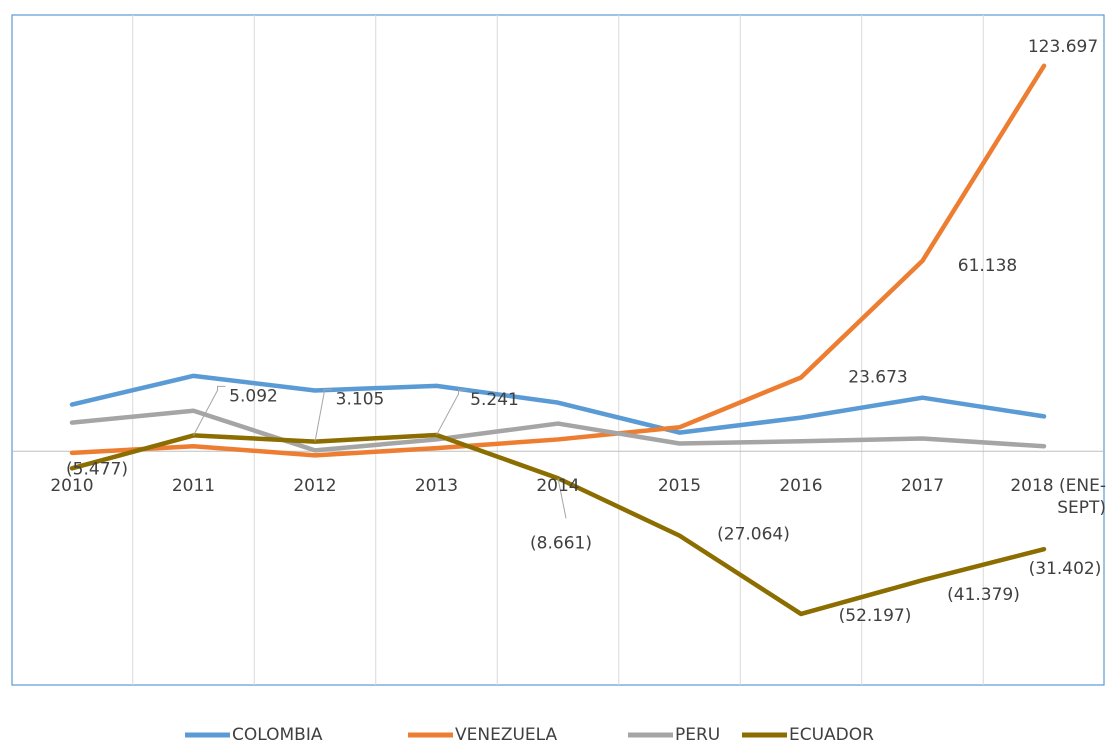 This screenshot has height=744, width=1107. What do you see at coordinates (753, 535) in the screenshot?
I see `data-label: (27.064)` at bounding box center [753, 535].